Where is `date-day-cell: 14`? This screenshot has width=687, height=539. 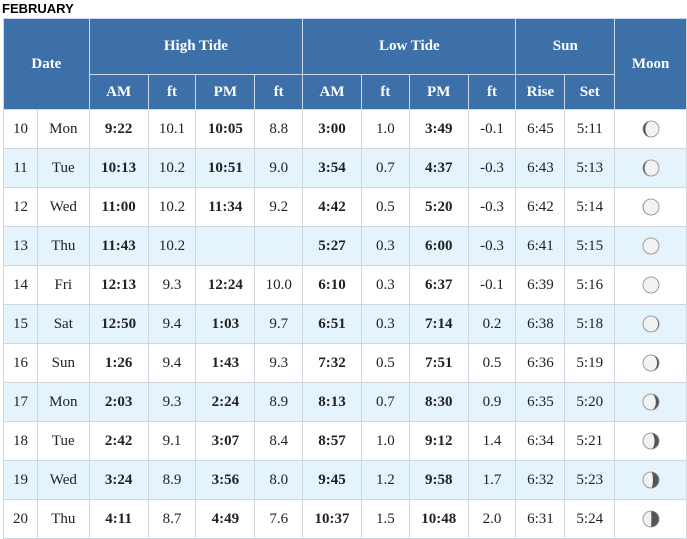
date-day-cell: 14 is located at coordinates (20, 285).